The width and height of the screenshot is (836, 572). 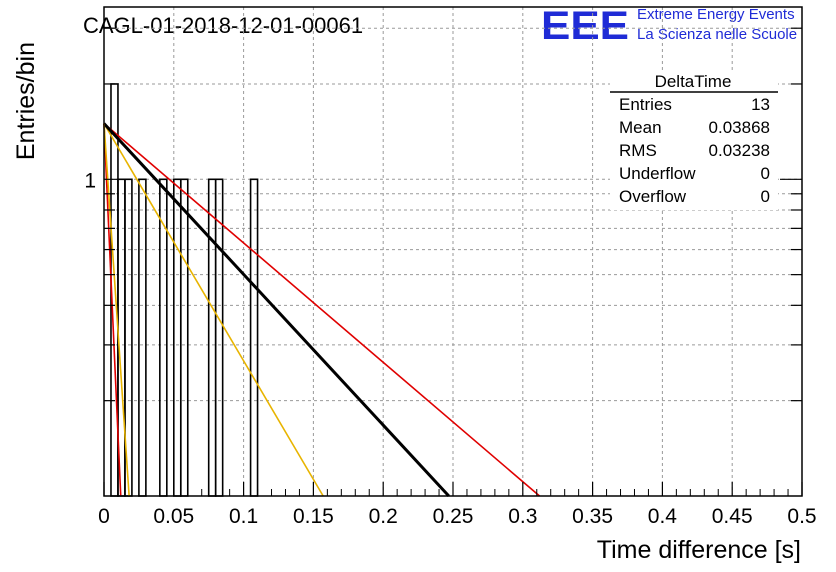 What do you see at coordinates (765, 173) in the screenshot?
I see `stats-value-underflow: 0` at bounding box center [765, 173].